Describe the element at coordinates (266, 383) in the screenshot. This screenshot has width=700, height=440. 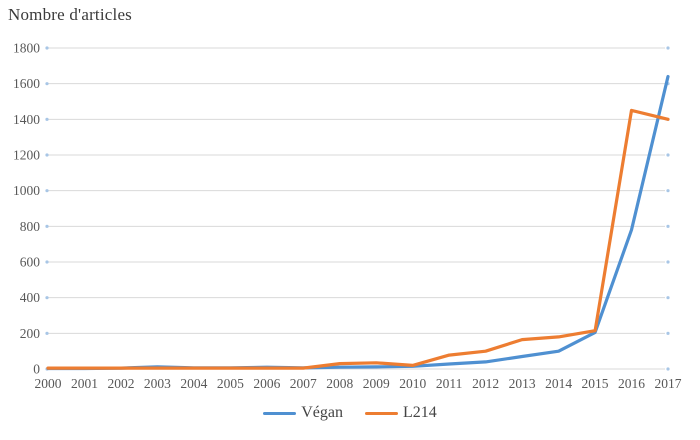
I see `x-axis-tick-label: 2006` at that location.